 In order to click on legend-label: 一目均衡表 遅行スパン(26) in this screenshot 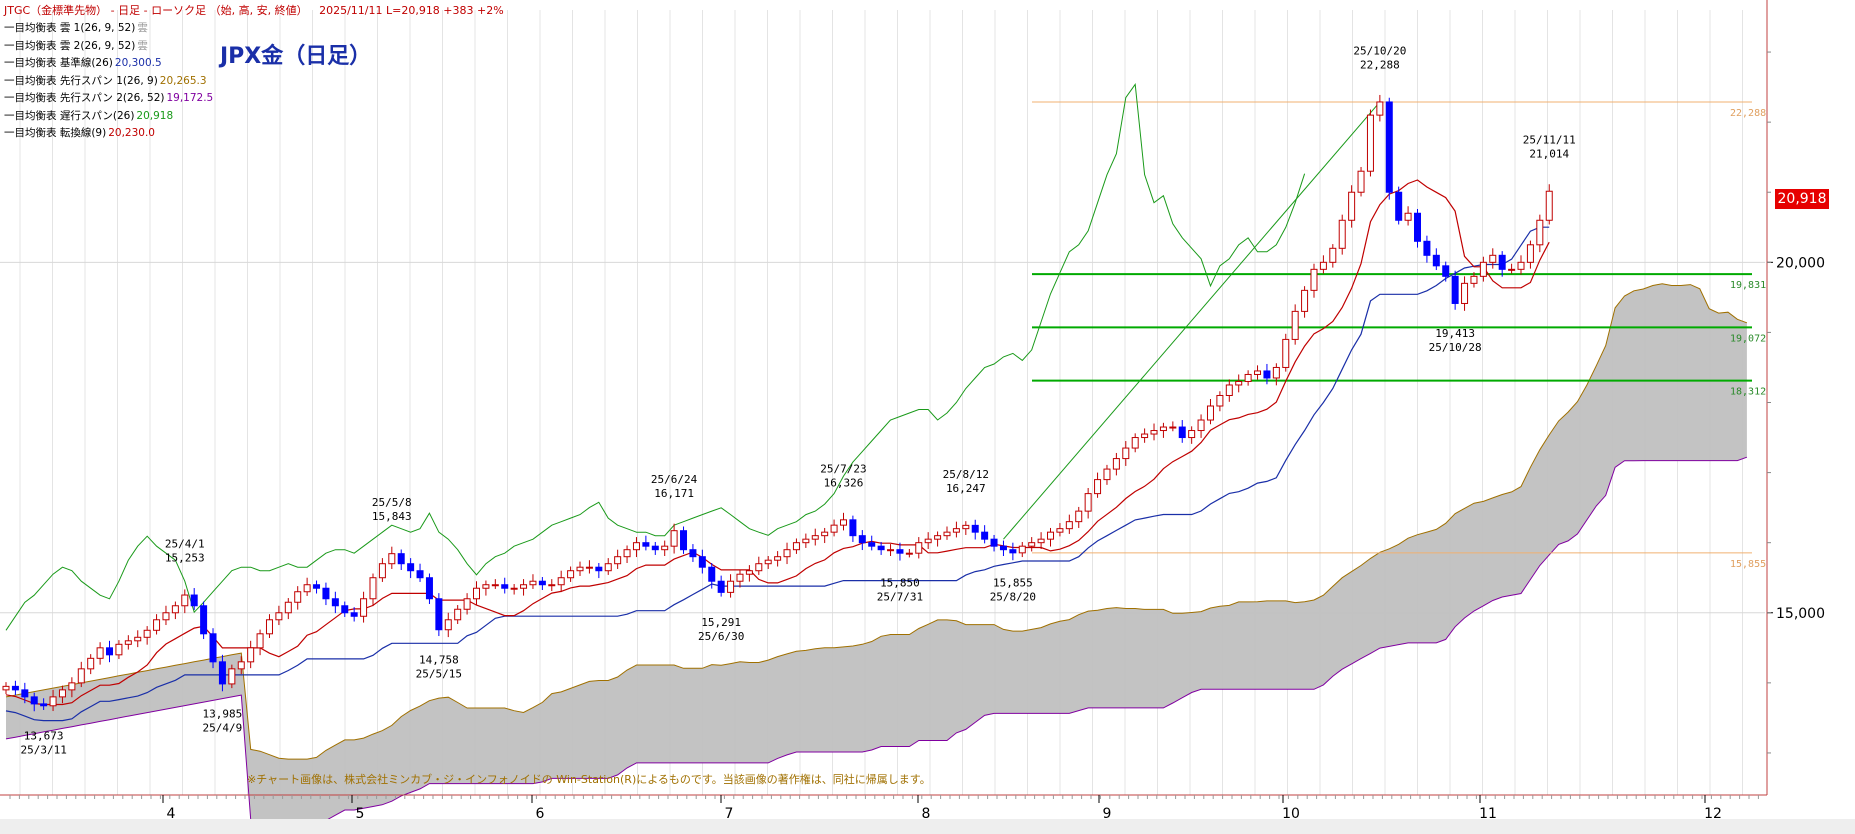, I will do `click(69, 115)`.